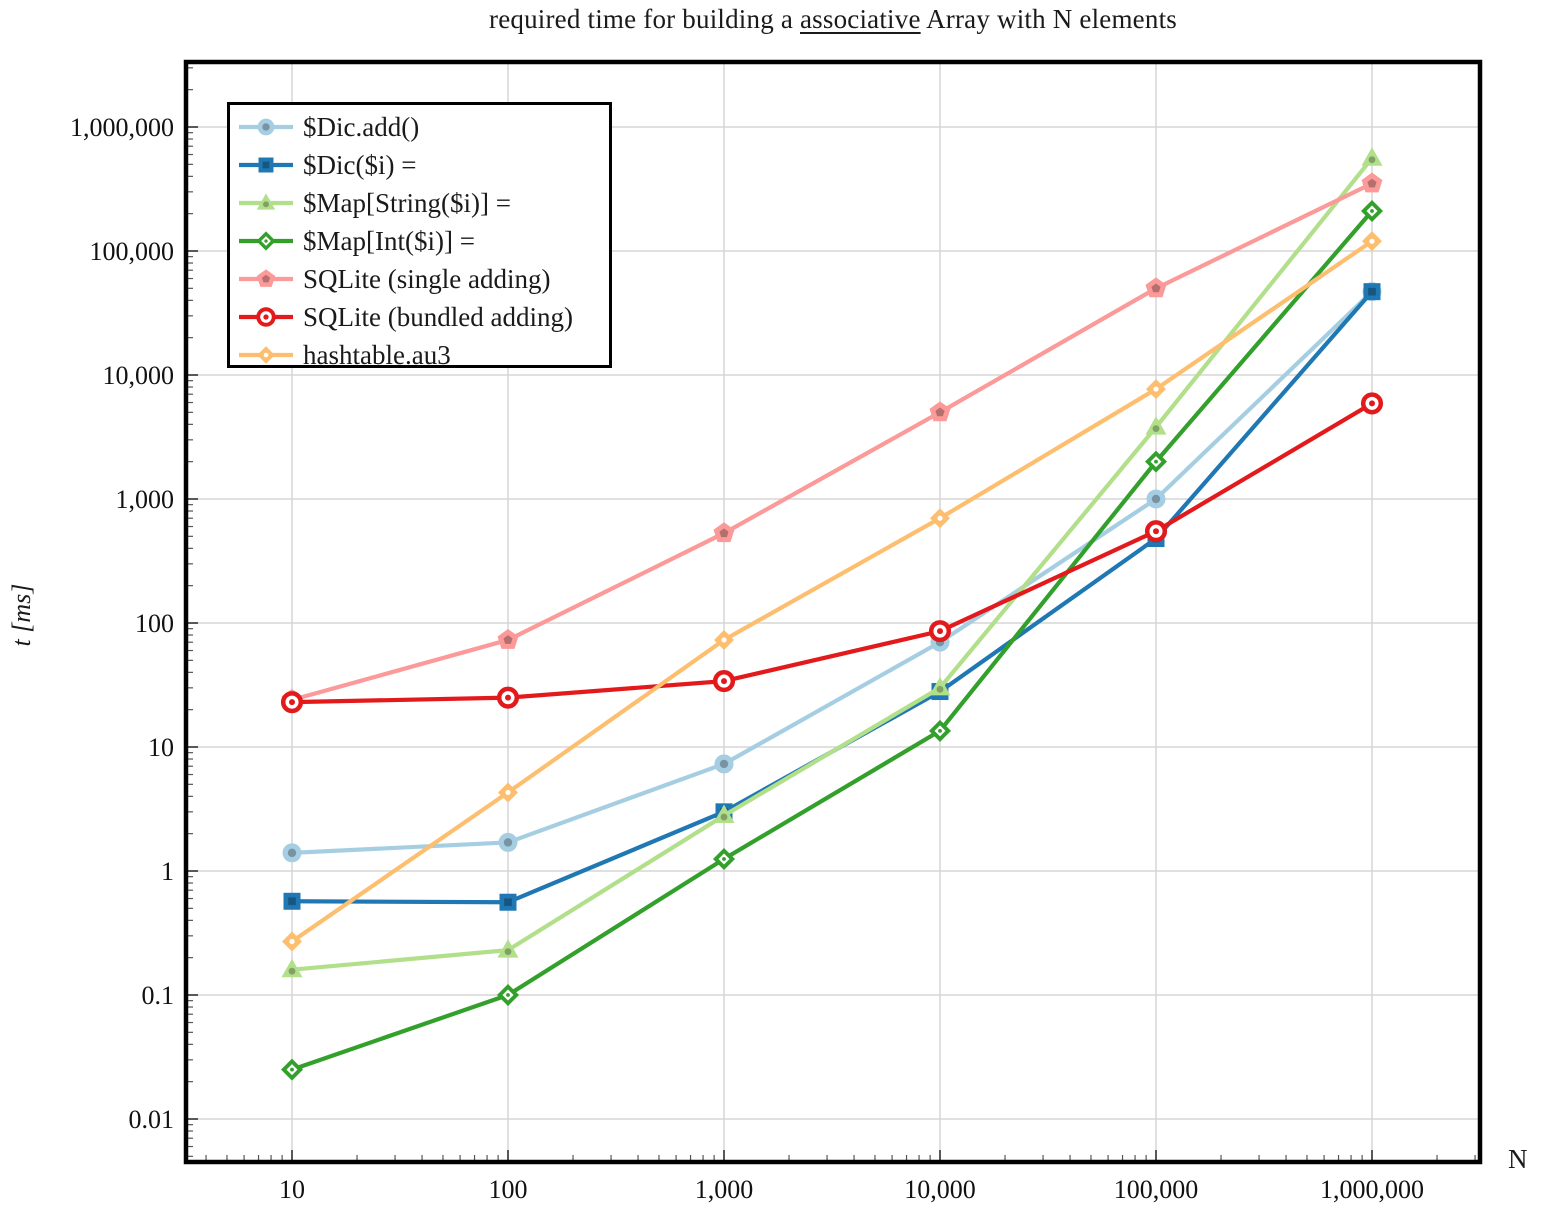 The height and width of the screenshot is (1208, 1546). Describe the element at coordinates (152, 1119) in the screenshot. I see `y-tick-label: 0.01` at that location.